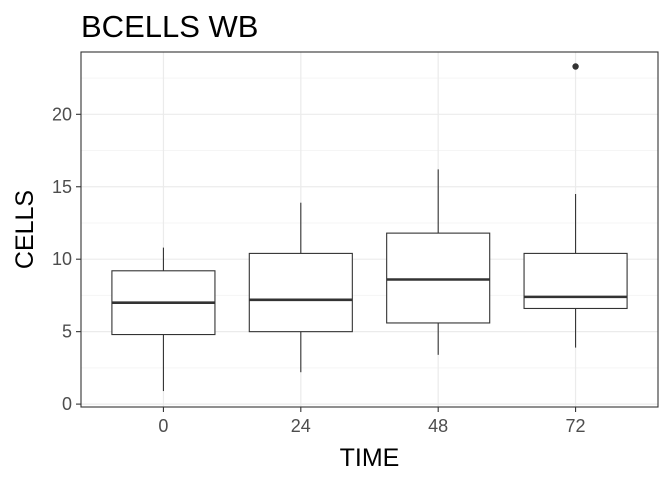  I want to click on chart-title: BCELLS WB, so click(169, 26).